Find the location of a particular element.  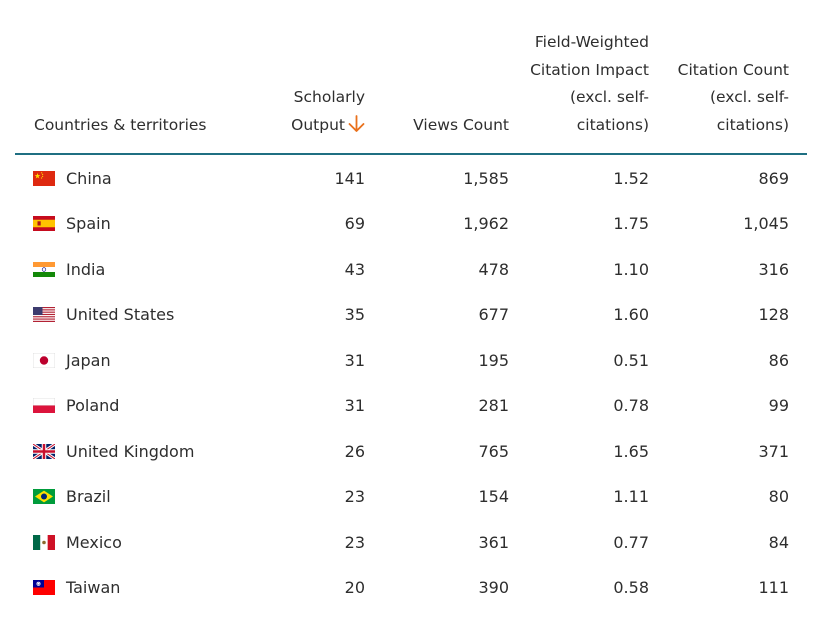

column-header-fwci-line-2: Citation Impact is located at coordinates (589, 69).